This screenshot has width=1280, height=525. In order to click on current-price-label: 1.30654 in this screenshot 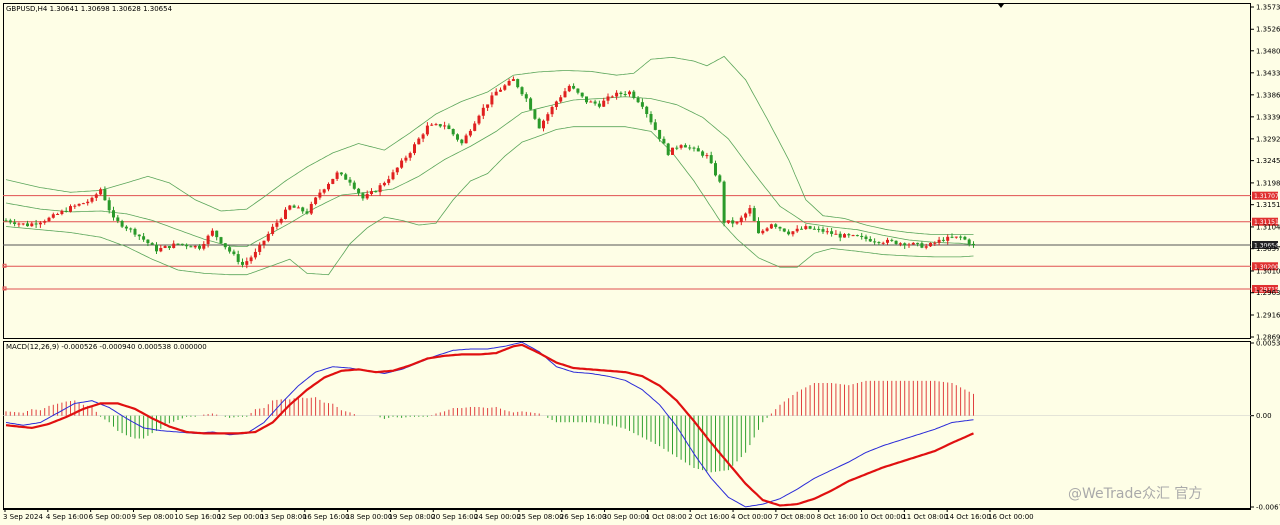, I will do `click(1266, 246)`.